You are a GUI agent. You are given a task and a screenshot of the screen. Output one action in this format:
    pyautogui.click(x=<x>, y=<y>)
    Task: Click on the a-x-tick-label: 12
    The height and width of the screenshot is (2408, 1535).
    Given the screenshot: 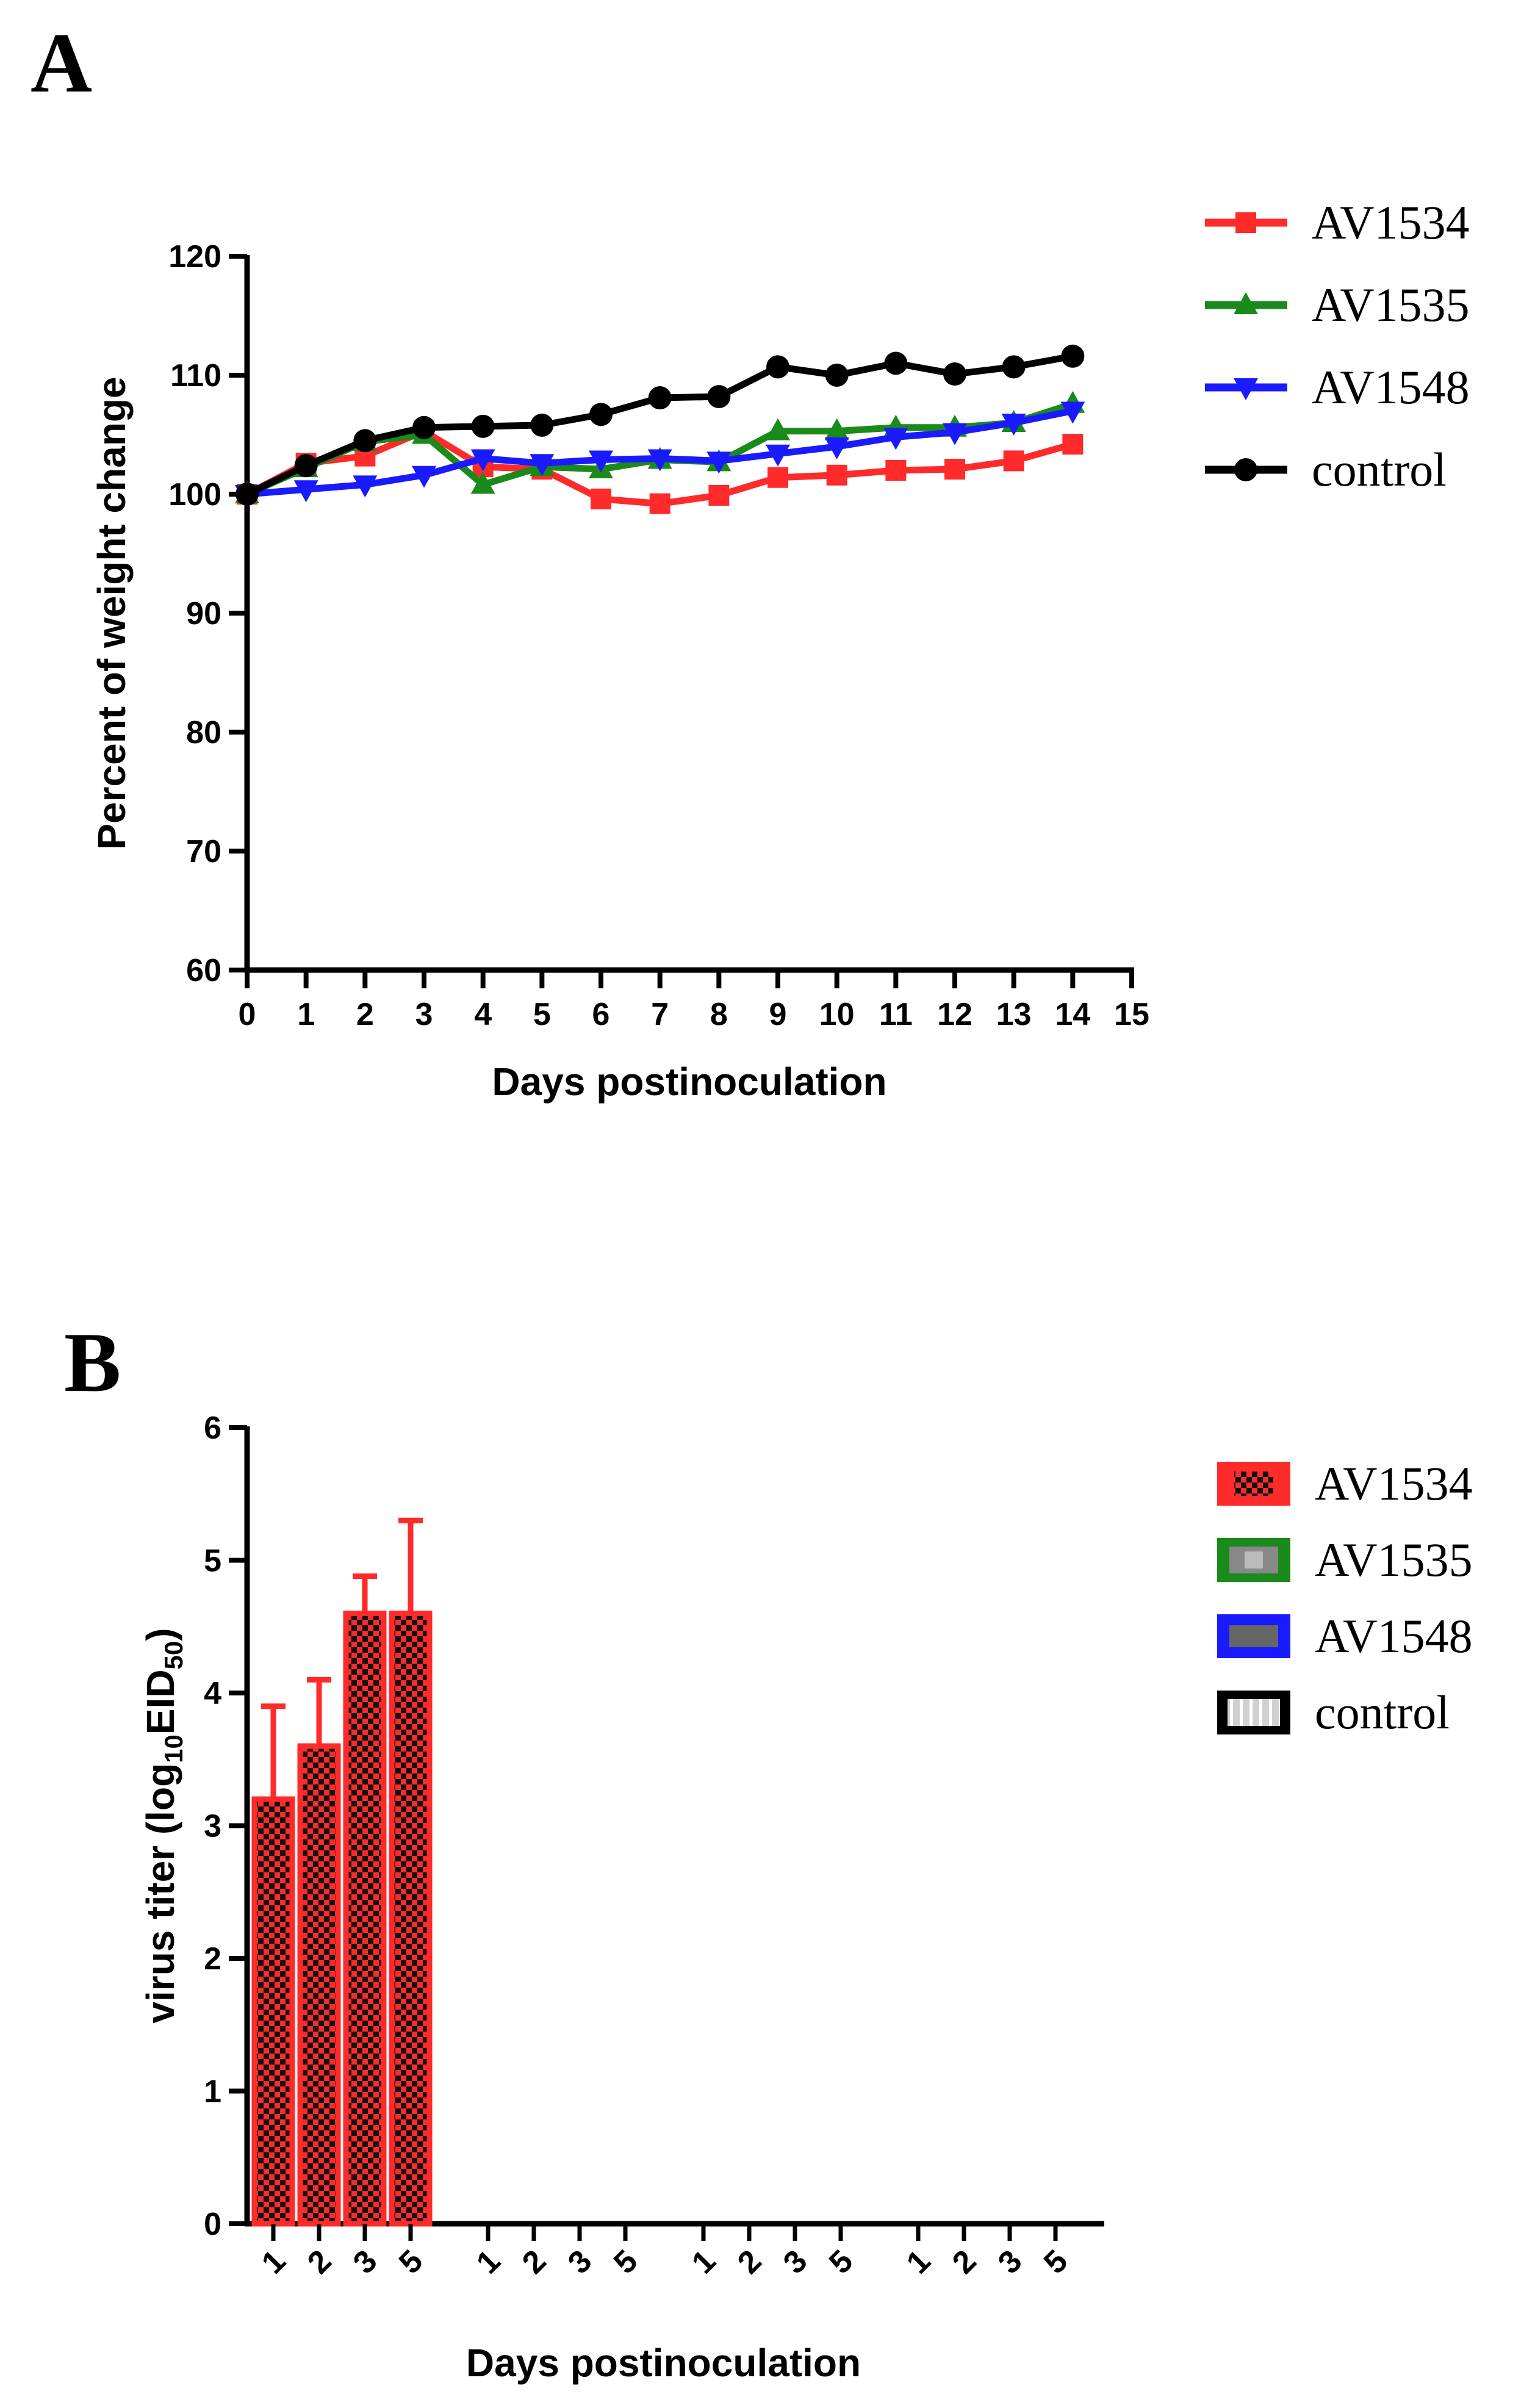 What is the action you would take?
    pyautogui.click(x=955, y=1014)
    